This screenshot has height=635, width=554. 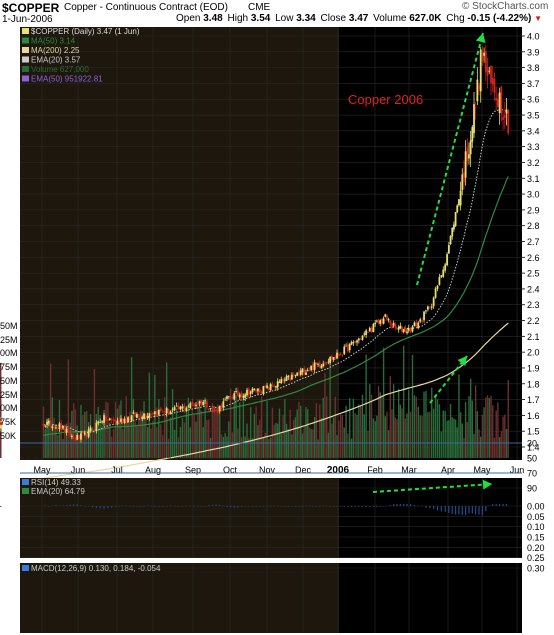 What do you see at coordinates (267, 470) in the screenshot?
I see `x-axis-label: Nov` at bounding box center [267, 470].